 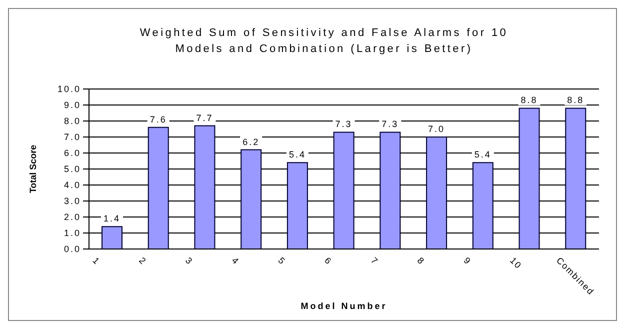 What do you see at coordinates (328, 261) in the screenshot?
I see `x-tick-label: 6` at bounding box center [328, 261].